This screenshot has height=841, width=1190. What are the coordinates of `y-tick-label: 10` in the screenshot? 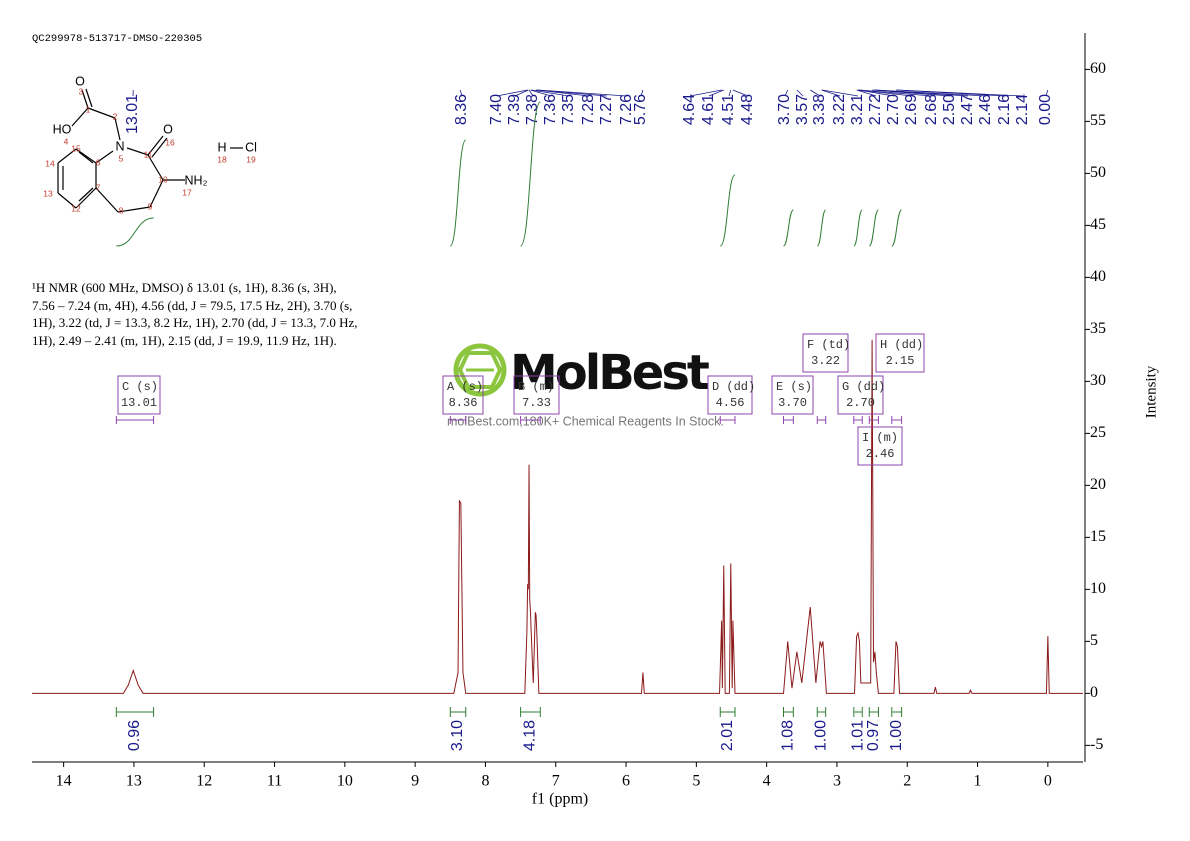 It's located at (1098, 588).